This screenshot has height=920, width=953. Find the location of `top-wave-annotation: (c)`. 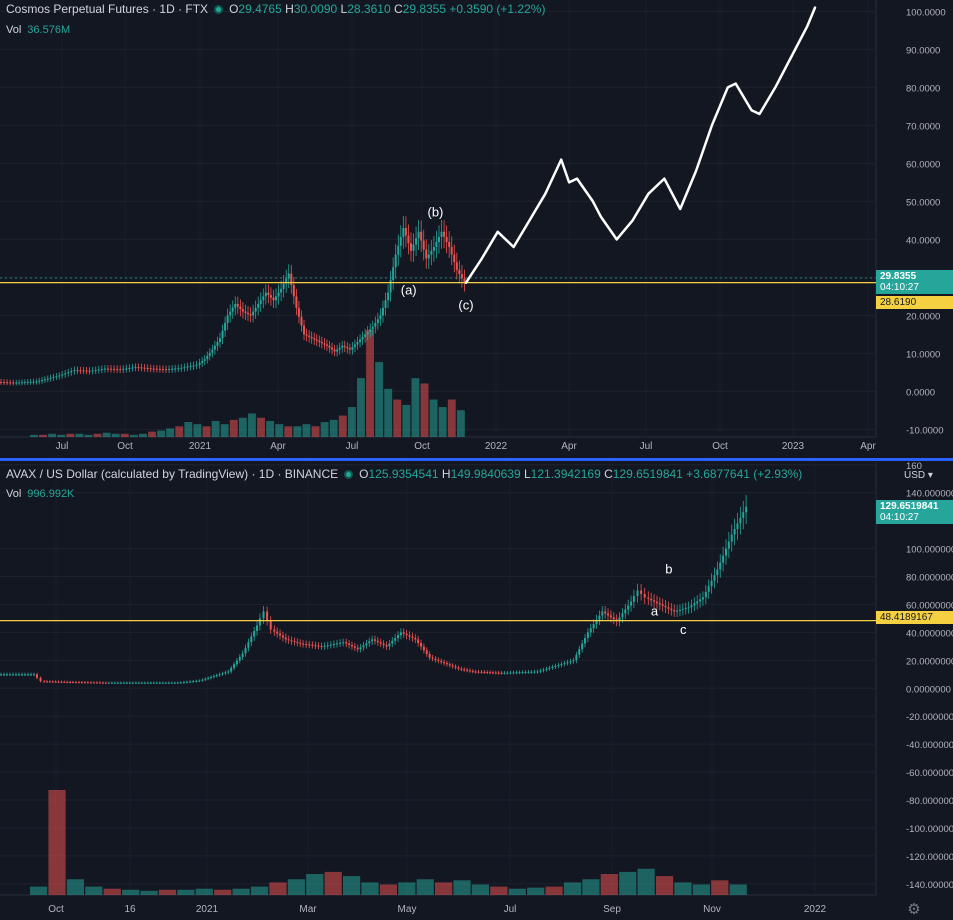

top-wave-annotation: (c) is located at coordinates (465, 305).